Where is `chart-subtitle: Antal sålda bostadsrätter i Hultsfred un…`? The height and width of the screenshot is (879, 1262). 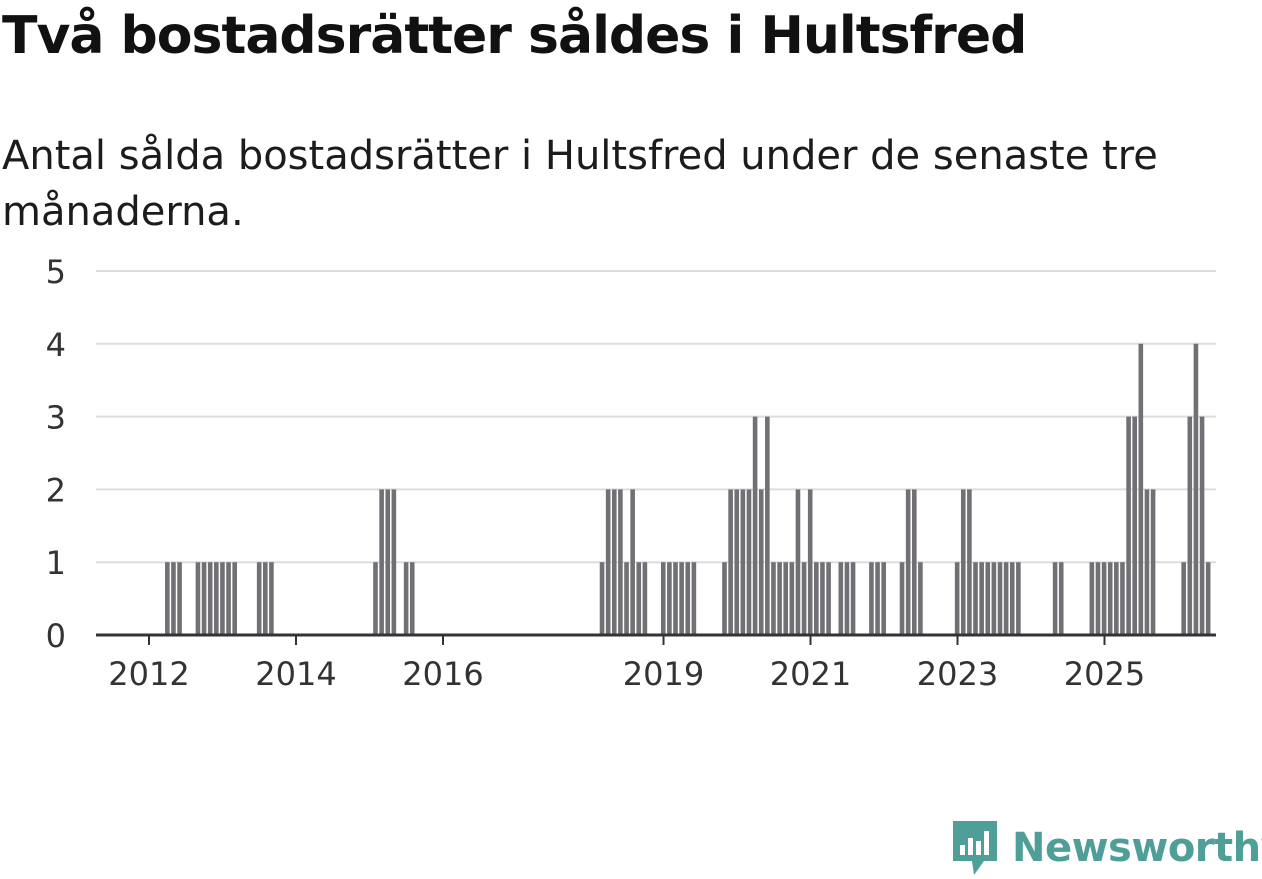
chart-subtitle: Antal sålda bostadsrätter i Hultsfred un… is located at coordinates (580, 184).